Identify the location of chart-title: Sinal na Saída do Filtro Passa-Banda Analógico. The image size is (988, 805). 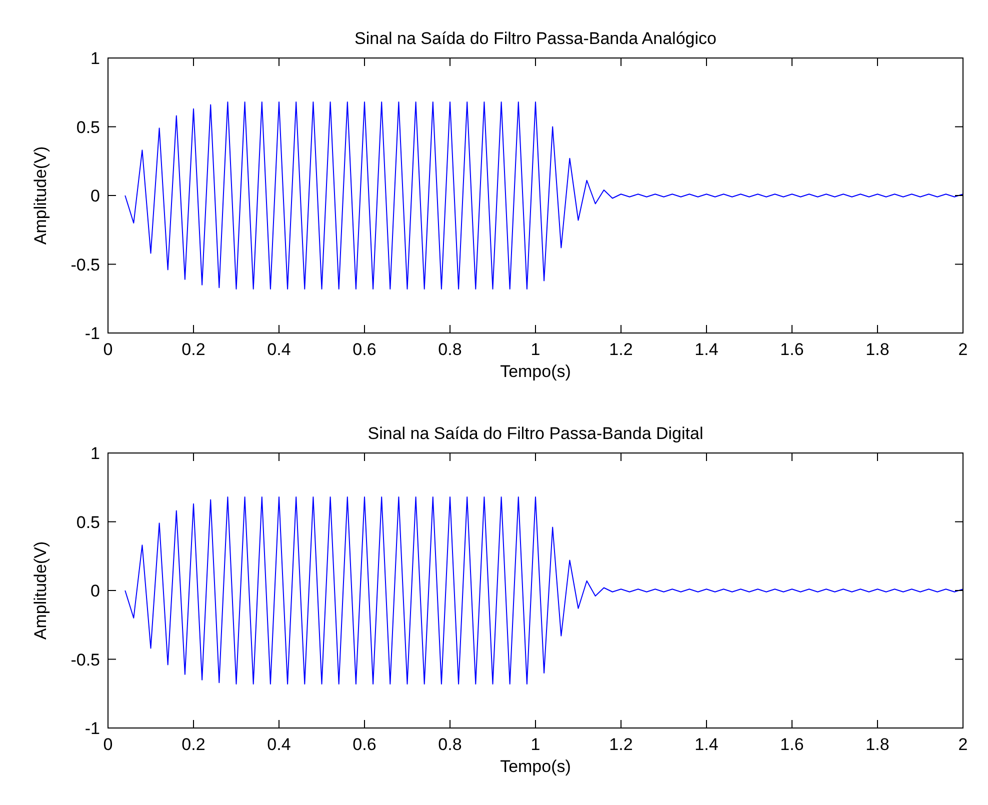
(535, 38).